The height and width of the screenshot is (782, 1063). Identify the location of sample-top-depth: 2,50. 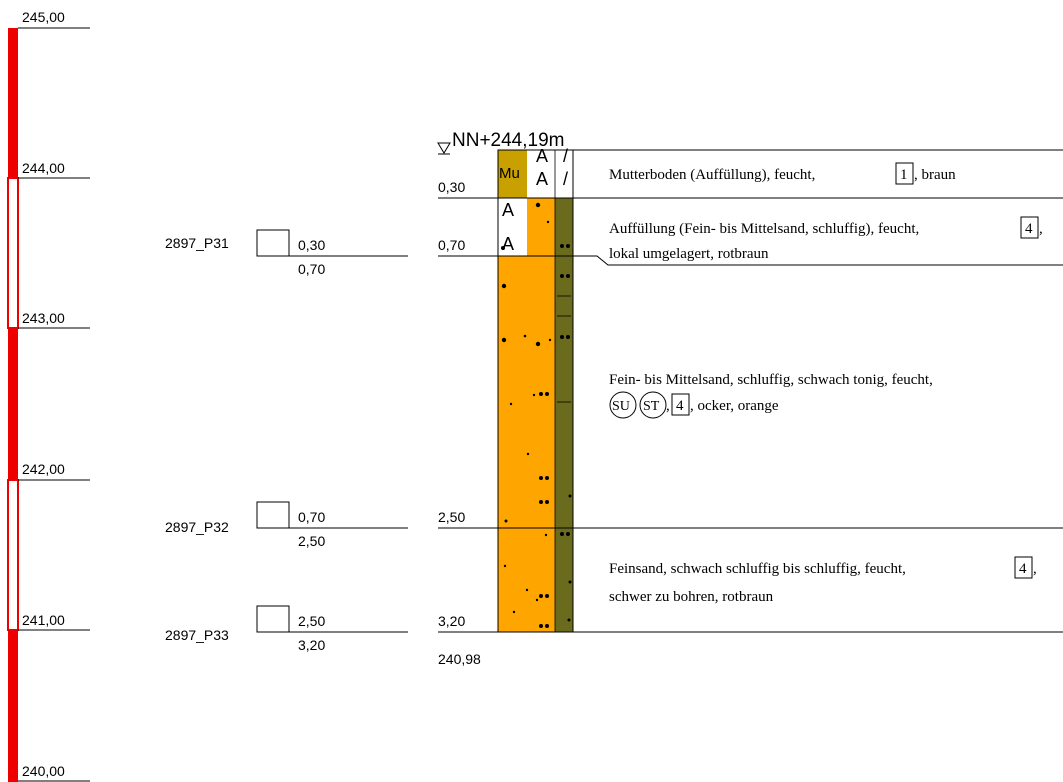
(311, 621).